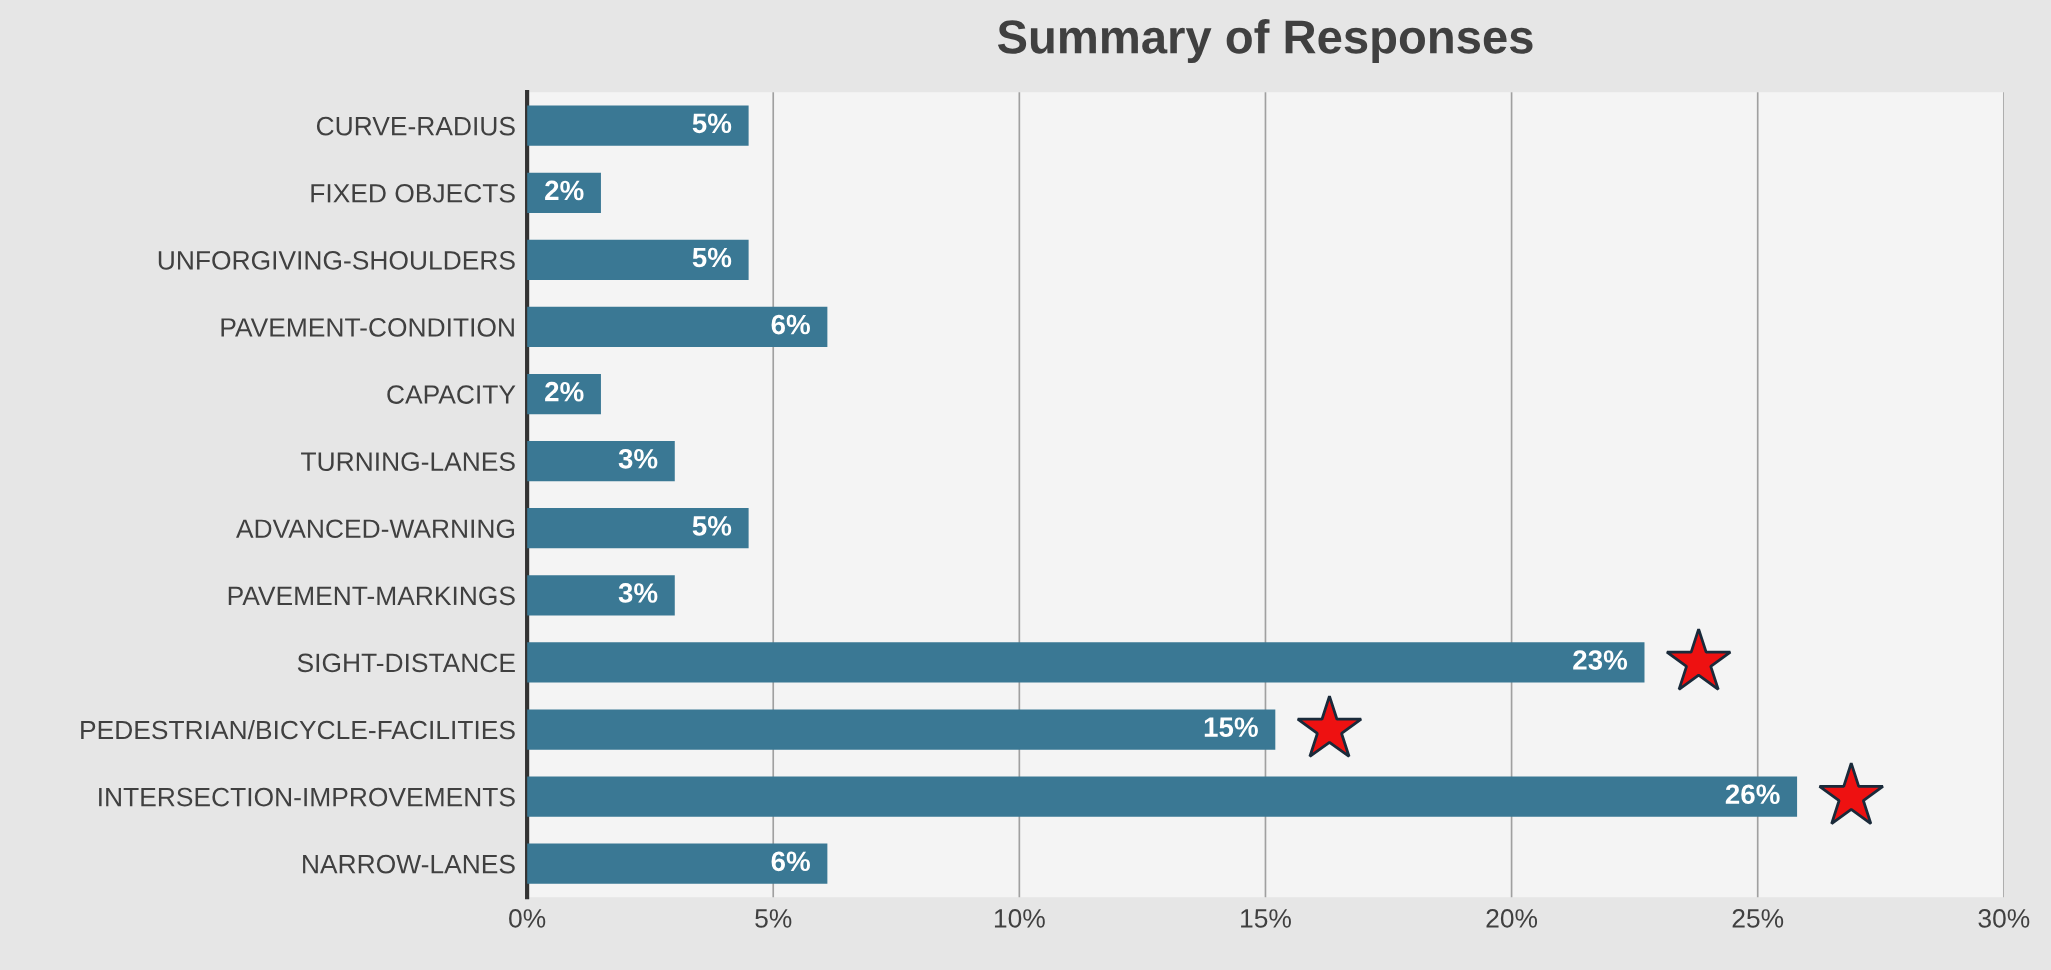 Image resolution: width=2051 pixels, height=970 pixels. What do you see at coordinates (2004, 918) in the screenshot?
I see `x-tick-label: 30%` at bounding box center [2004, 918].